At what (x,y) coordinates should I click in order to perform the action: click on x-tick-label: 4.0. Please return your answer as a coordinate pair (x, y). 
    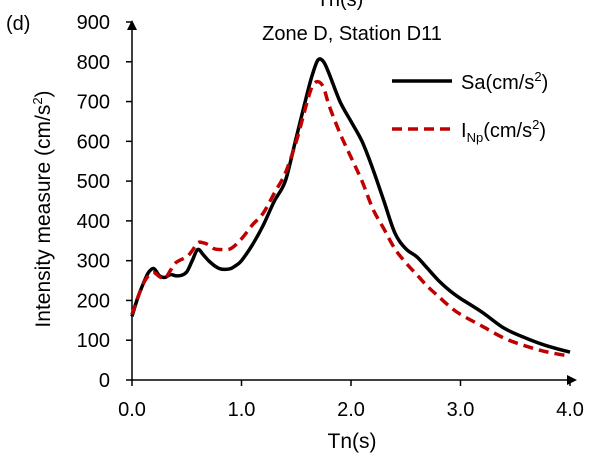
    Looking at the image, I should click on (570, 410).